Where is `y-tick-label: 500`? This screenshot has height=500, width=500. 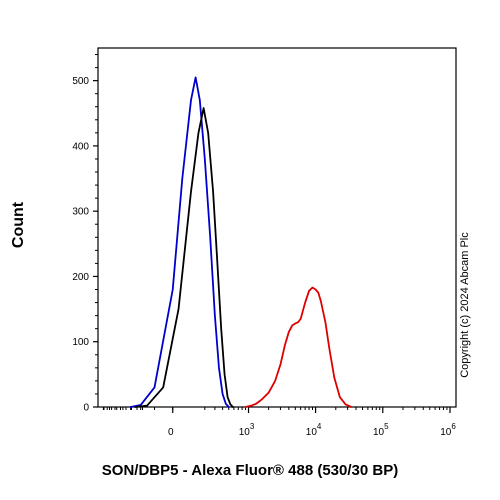 y-tick-label: 500 is located at coordinates (80, 81).